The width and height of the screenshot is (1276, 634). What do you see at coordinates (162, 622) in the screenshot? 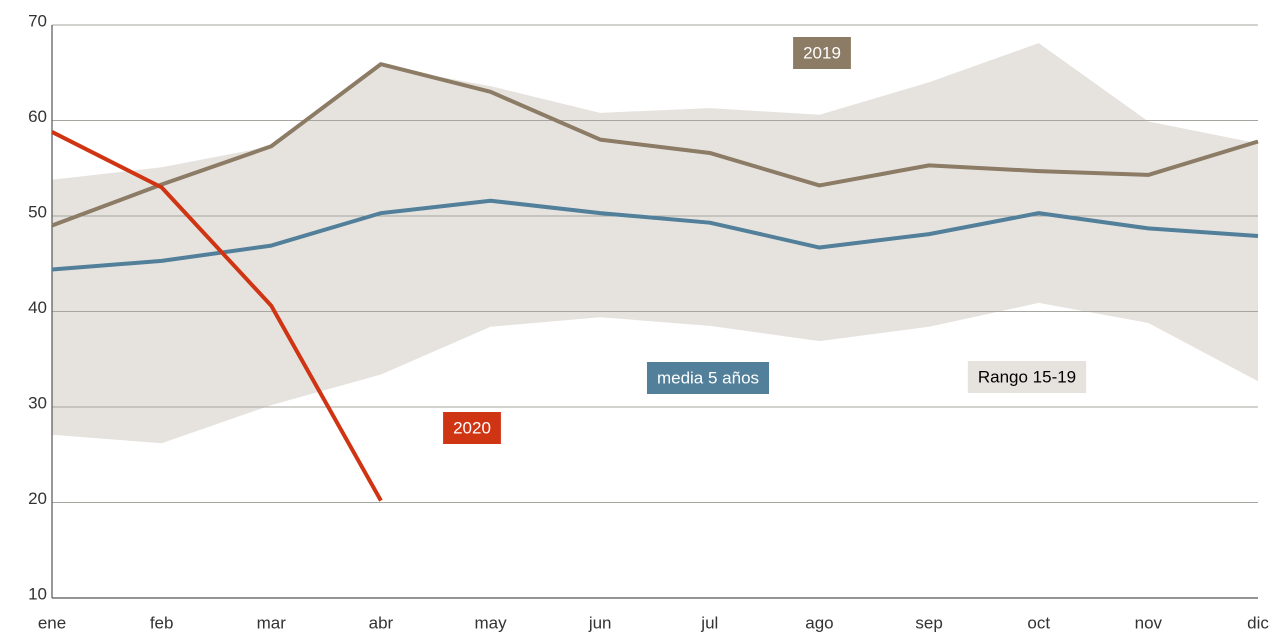
I see `x-tick-label: feb` at bounding box center [162, 622].